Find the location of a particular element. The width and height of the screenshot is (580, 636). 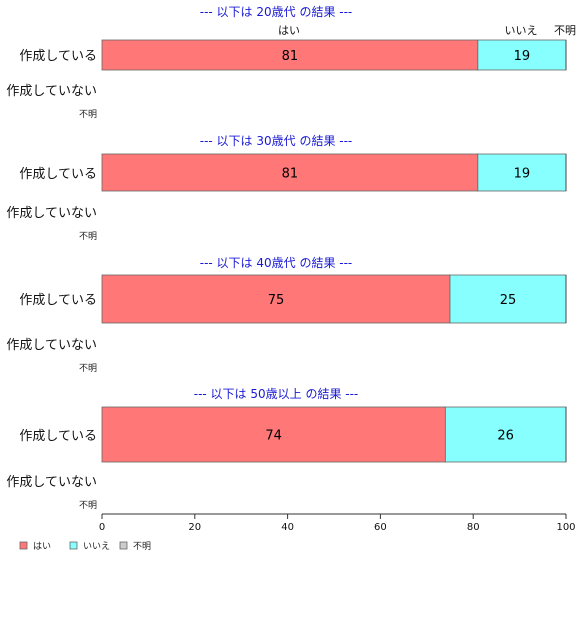

x-tick-label: 0 is located at coordinates (102, 527).